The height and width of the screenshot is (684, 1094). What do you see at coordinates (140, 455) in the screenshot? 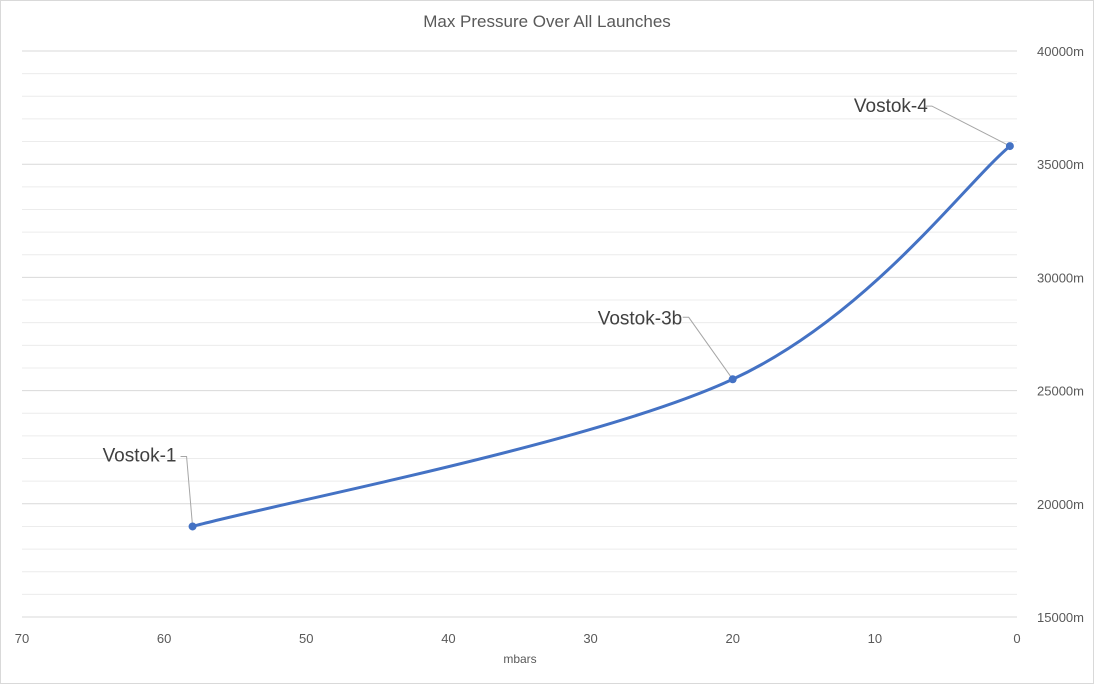
I see `data-label: Vostok-1` at bounding box center [140, 455].